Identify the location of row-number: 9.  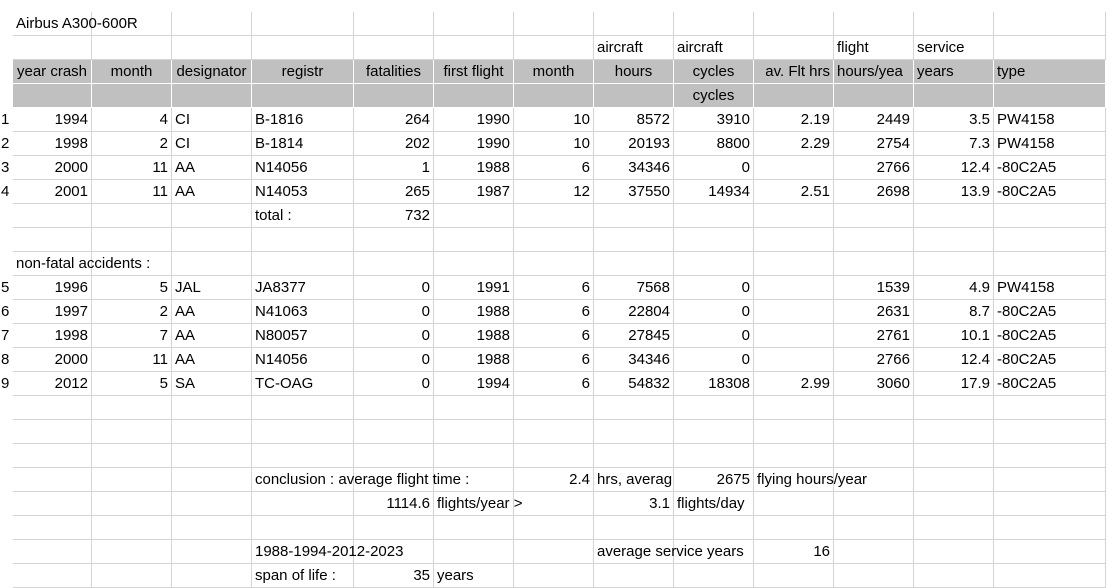
(5, 383).